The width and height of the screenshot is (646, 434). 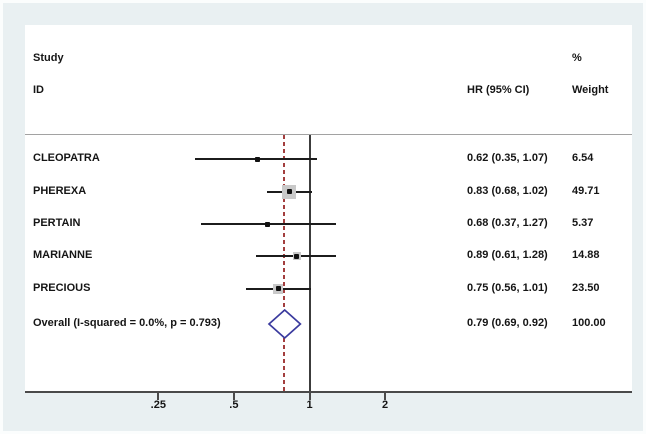 What do you see at coordinates (127, 323) in the screenshot?
I see `overall-label: Overall (I-squared = 0.0%, p = 0.793)` at bounding box center [127, 323].